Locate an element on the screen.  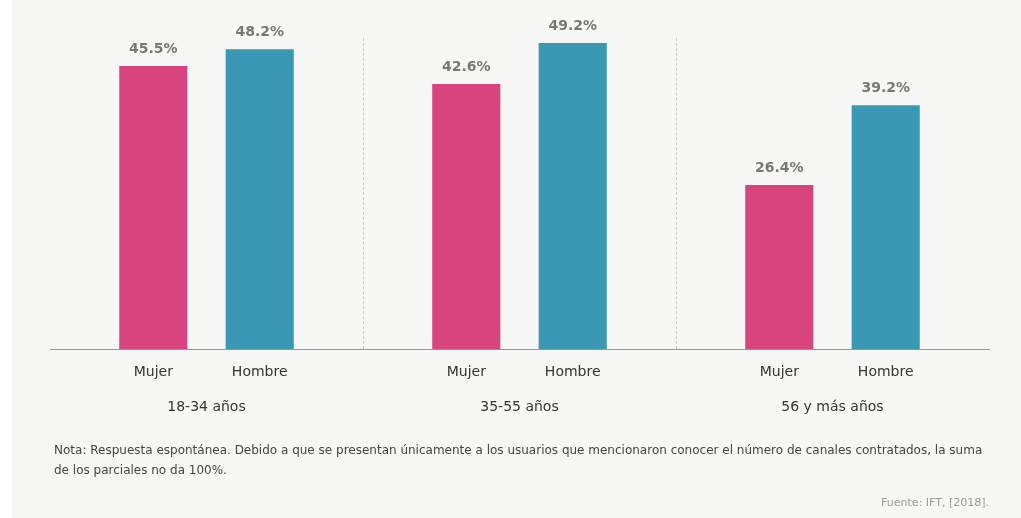
data-label: 26.4% is located at coordinates (779, 166).